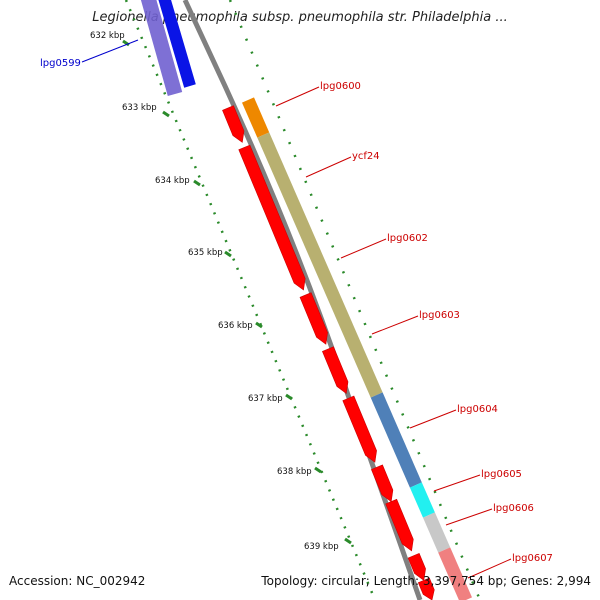 The image size is (600, 600). What do you see at coordinates (477, 409) in the screenshot?
I see `gene-label-lpg0604: lpg0604` at bounding box center [477, 409].